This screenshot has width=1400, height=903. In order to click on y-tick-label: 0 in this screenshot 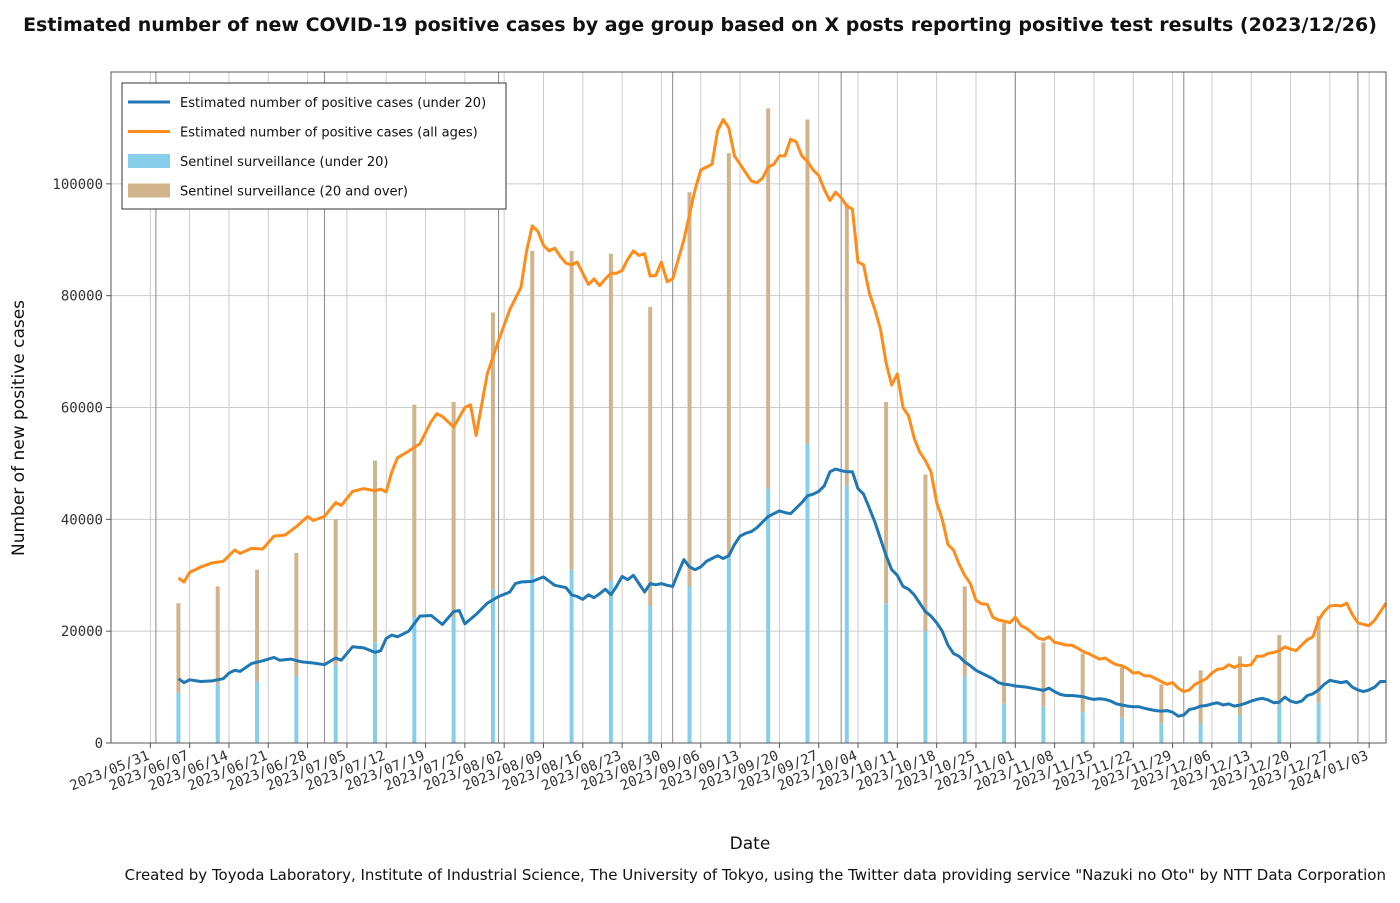, I will do `click(99, 744)`.